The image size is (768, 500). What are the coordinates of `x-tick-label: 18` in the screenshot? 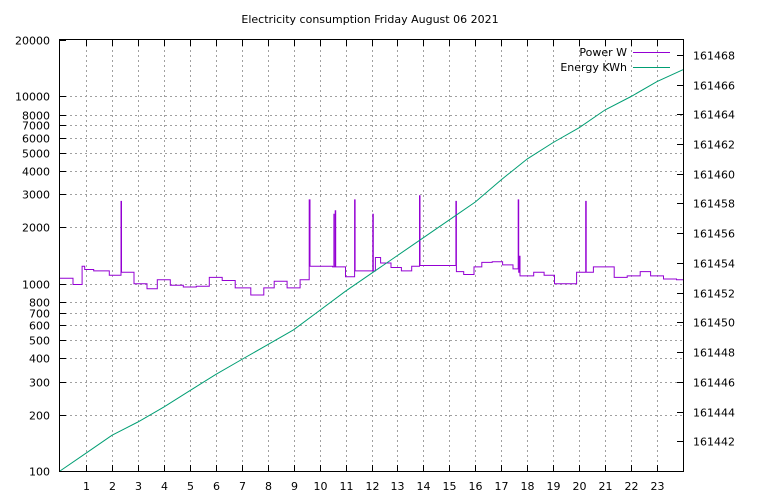 It's located at (528, 486).